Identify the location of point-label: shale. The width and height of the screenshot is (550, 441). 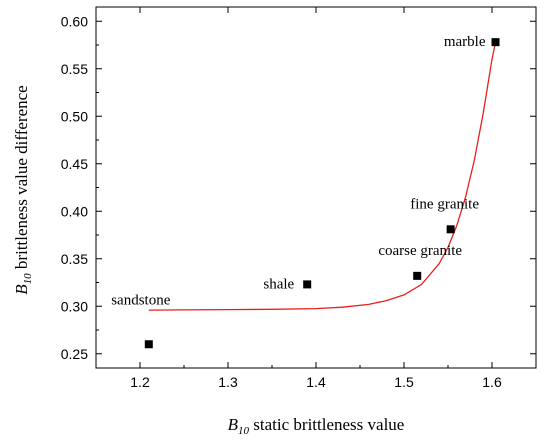
(278, 284).